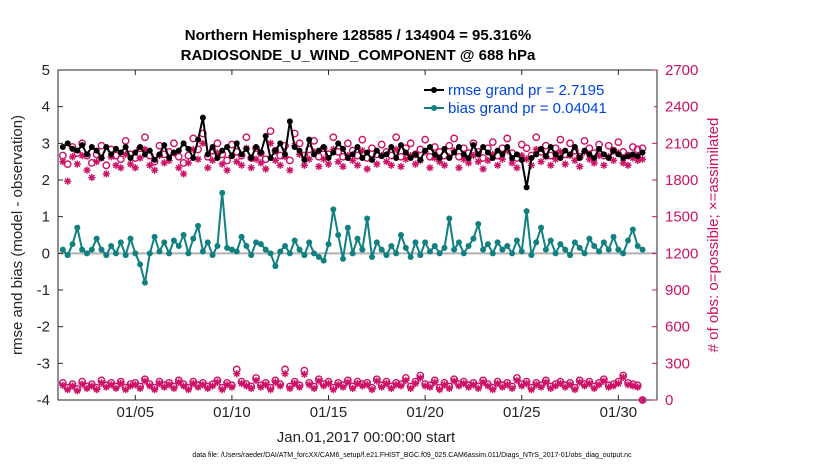 The image size is (830, 470). What do you see at coordinates (43, 400) in the screenshot?
I see `y-tick-label: -4` at bounding box center [43, 400].